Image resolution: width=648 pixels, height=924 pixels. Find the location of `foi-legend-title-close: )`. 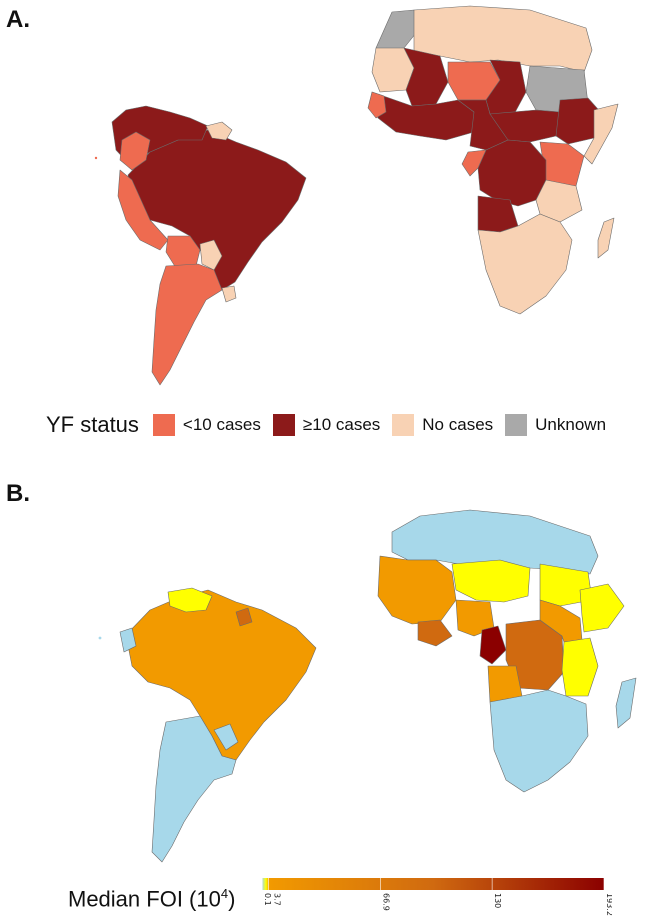

foi-legend-title-close: ) is located at coordinates (232, 899).